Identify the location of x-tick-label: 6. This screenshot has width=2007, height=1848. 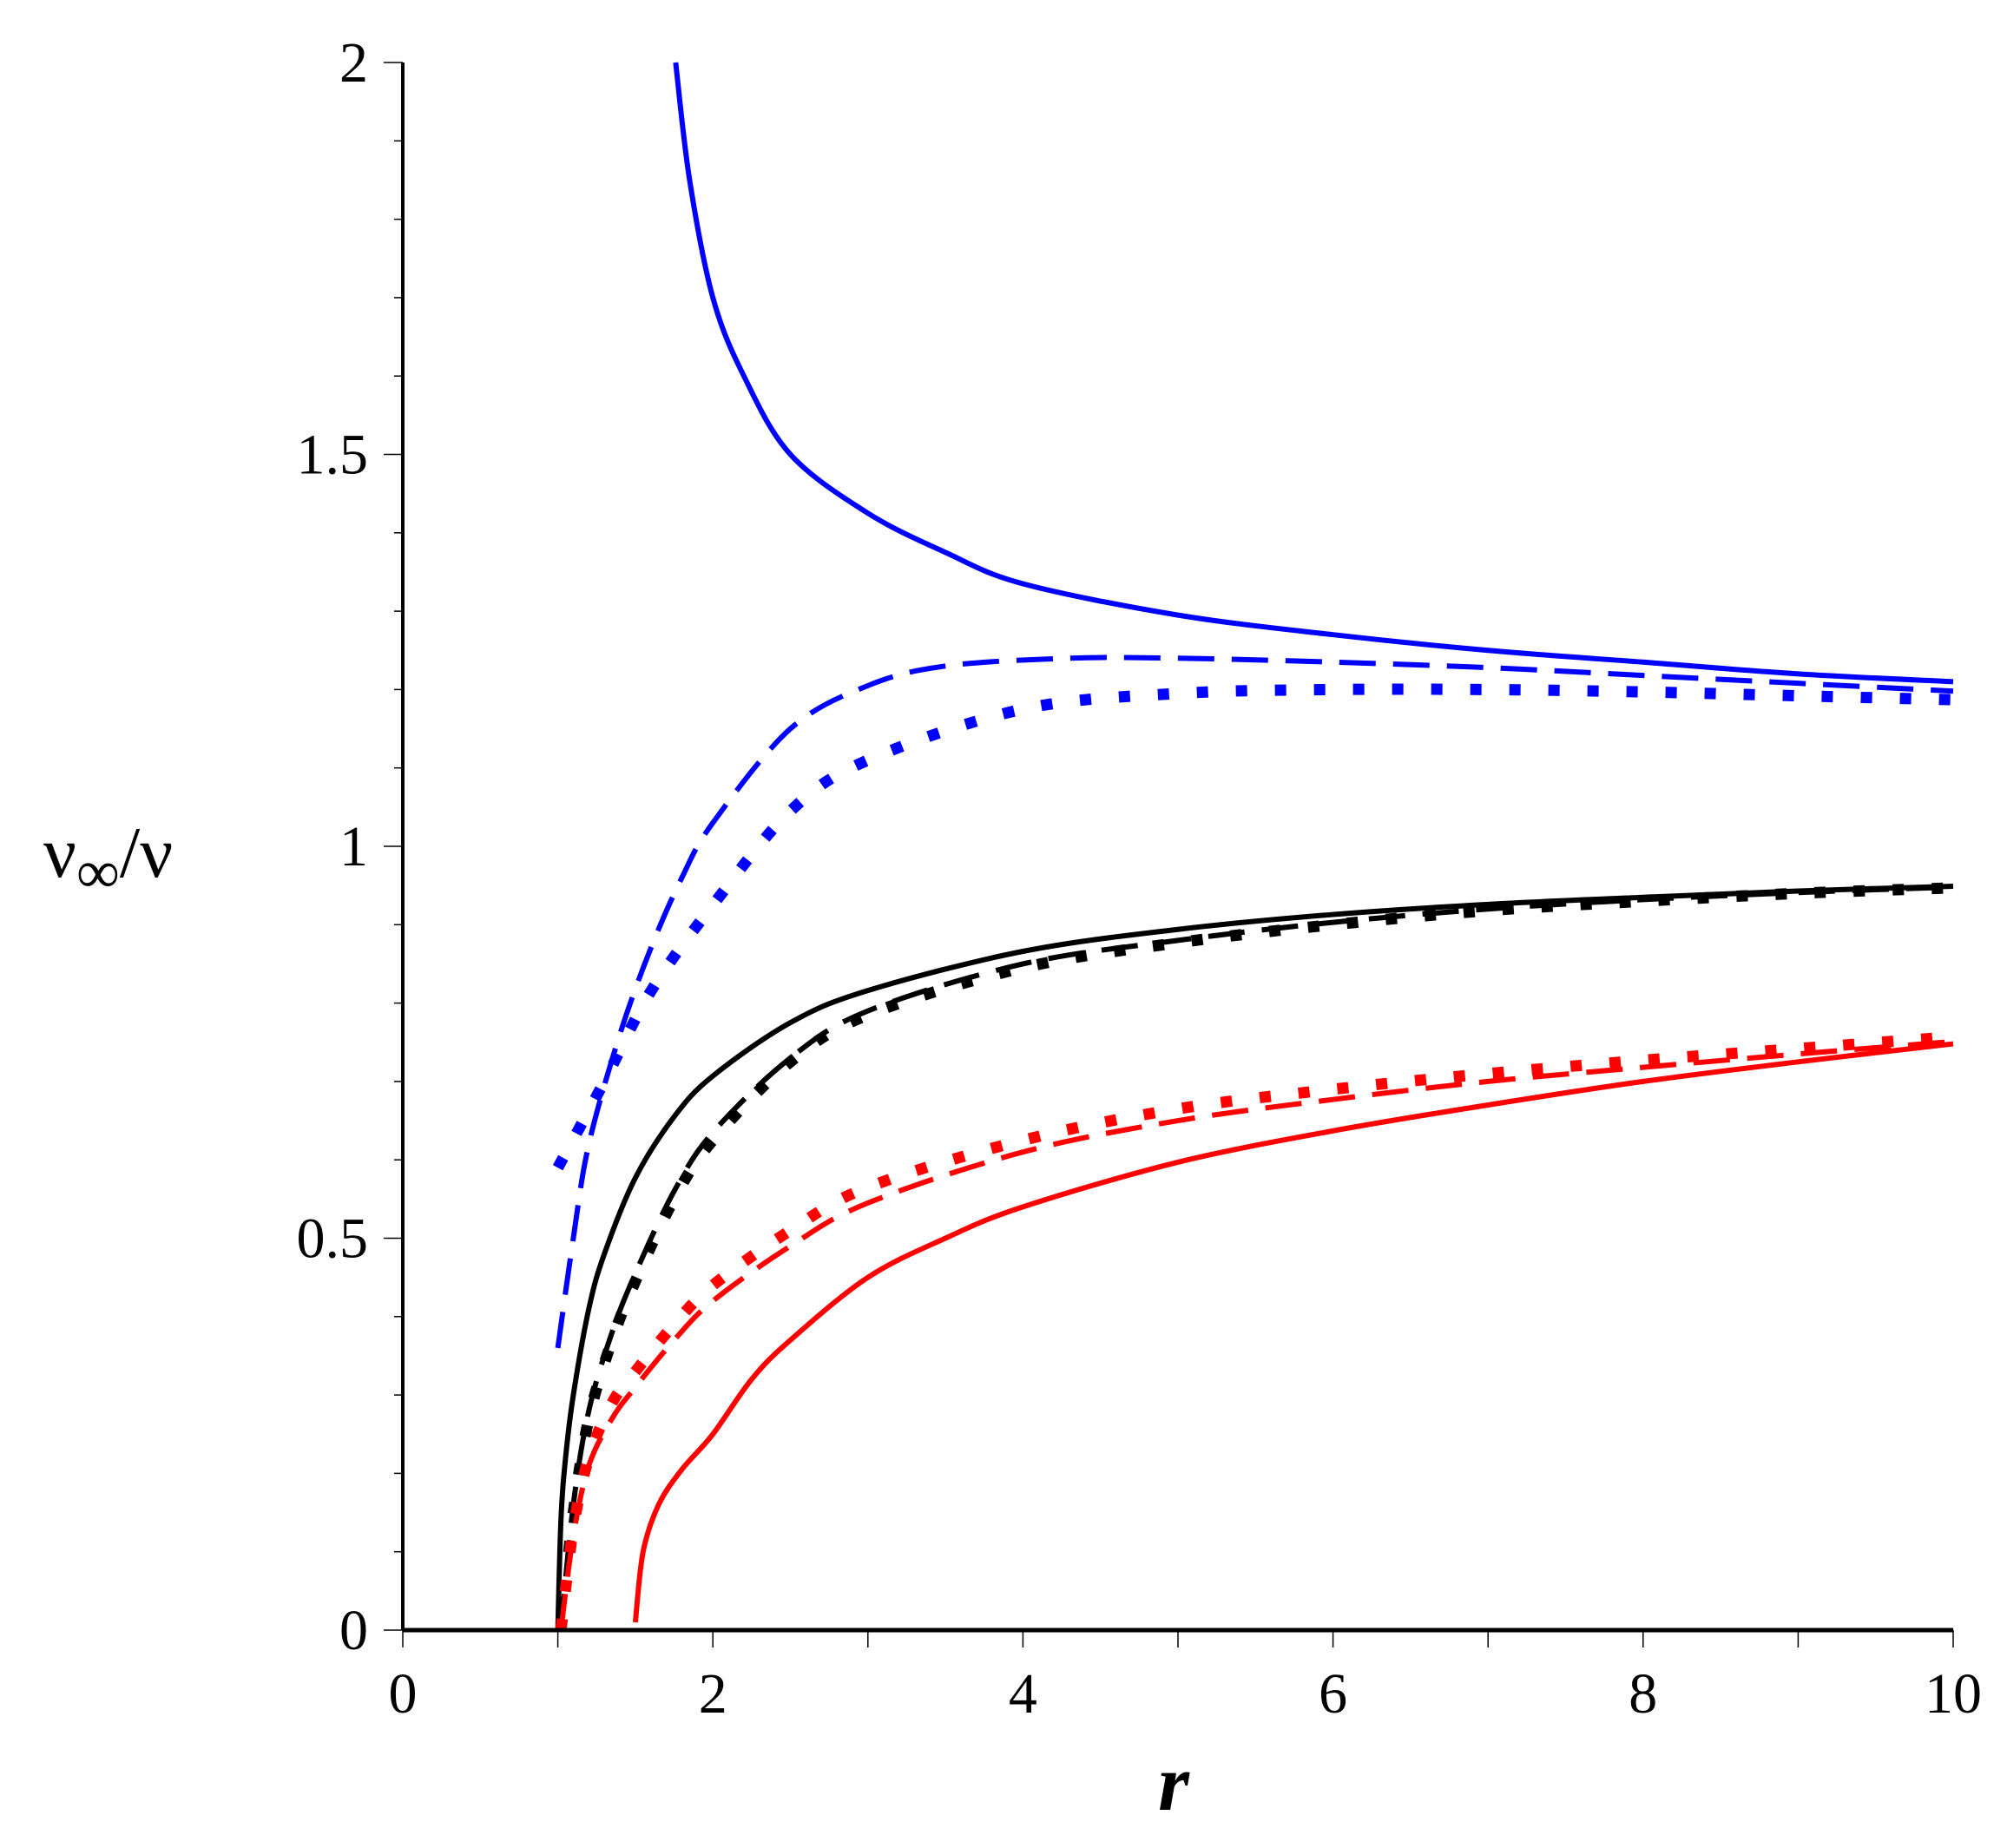
(1333, 1694).